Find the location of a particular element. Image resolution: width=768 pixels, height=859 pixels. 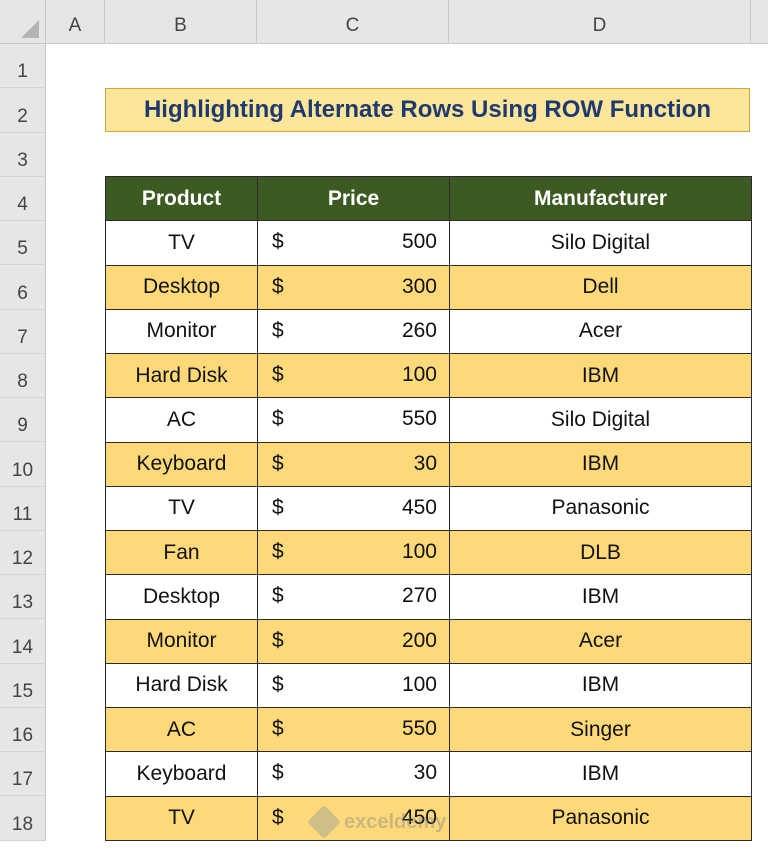

column-headers: A B C D is located at coordinates (407, 22).